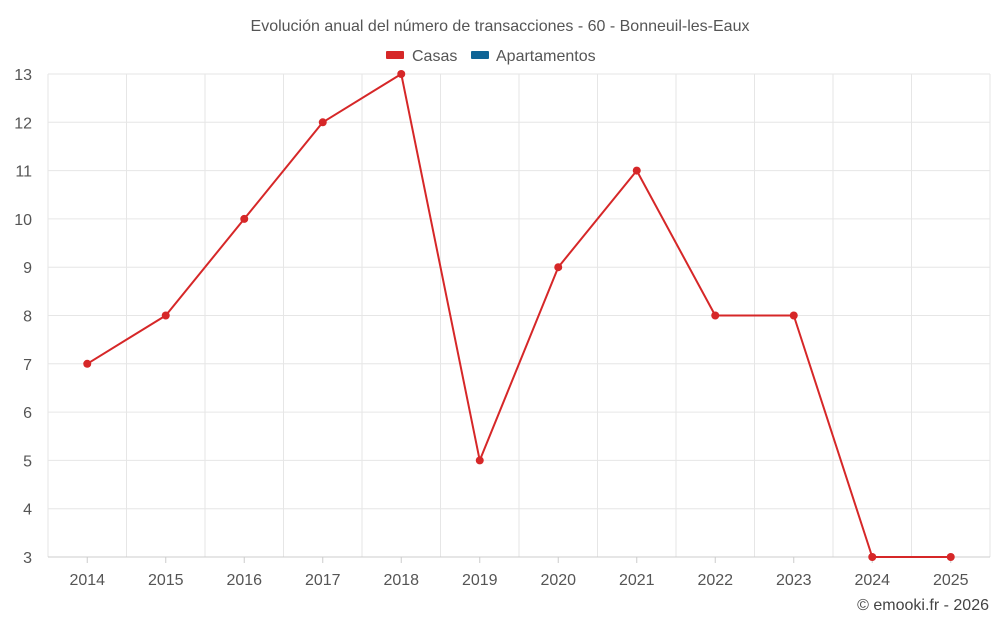 The image size is (1000, 625). I want to click on y-tick-label: 5, so click(27, 461).